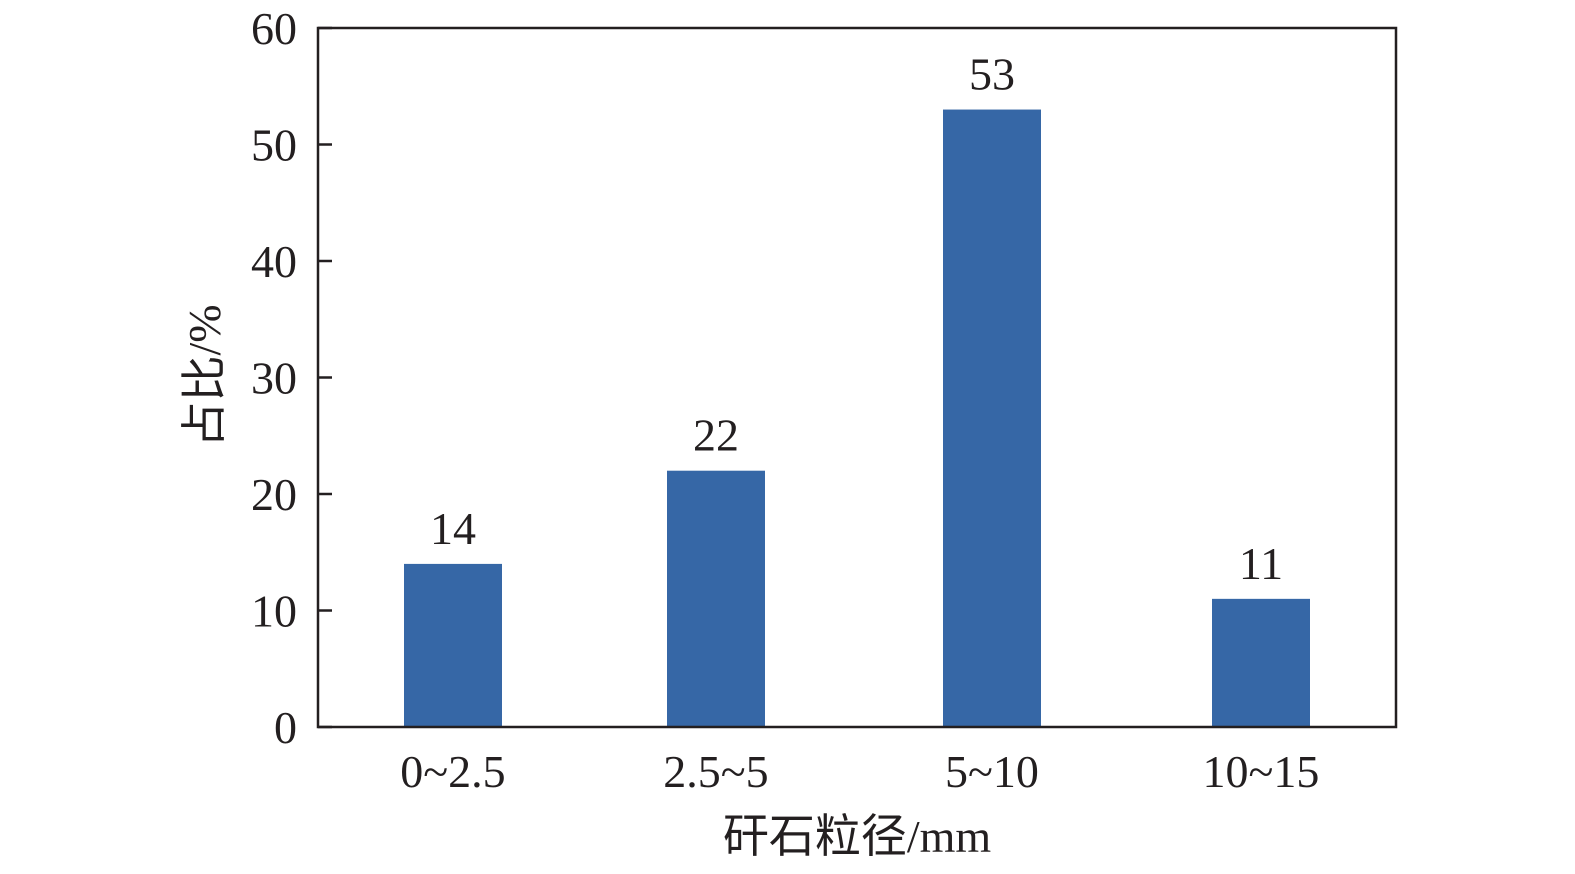 This screenshot has height=874, width=1575. What do you see at coordinates (716, 435) in the screenshot?
I see `data-label: 22` at bounding box center [716, 435].